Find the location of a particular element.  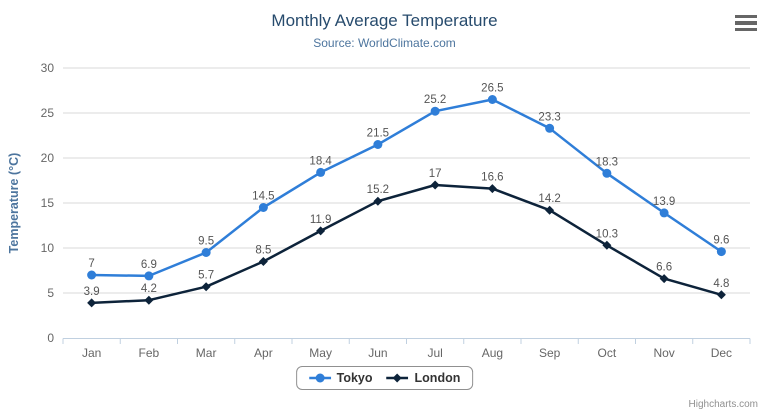

data-label: 5.7 is located at coordinates (206, 276).